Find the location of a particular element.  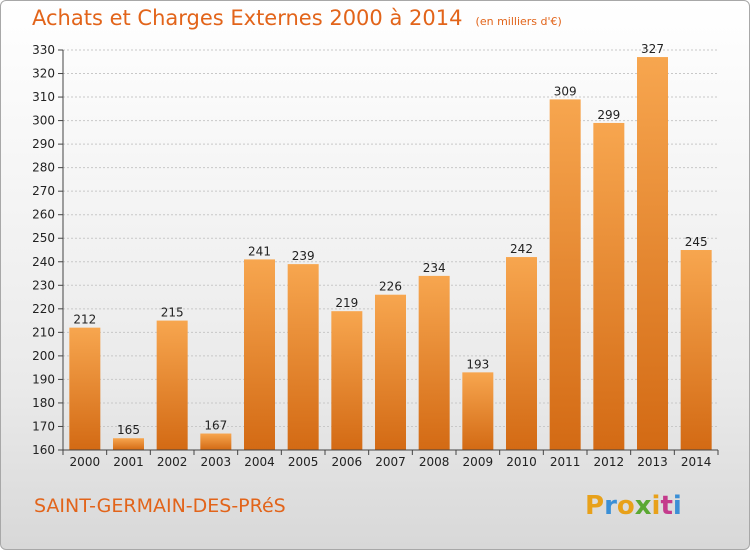

y-tick-label: 200 is located at coordinates (43, 356).